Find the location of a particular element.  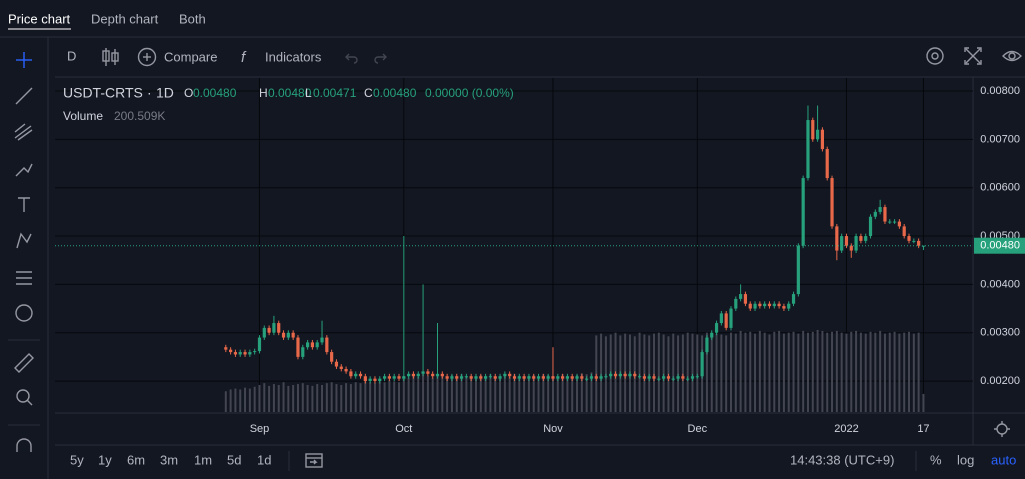

range-buttons: 5y 1y 6m 3m 1m 5d 1d is located at coordinates (170, 459).